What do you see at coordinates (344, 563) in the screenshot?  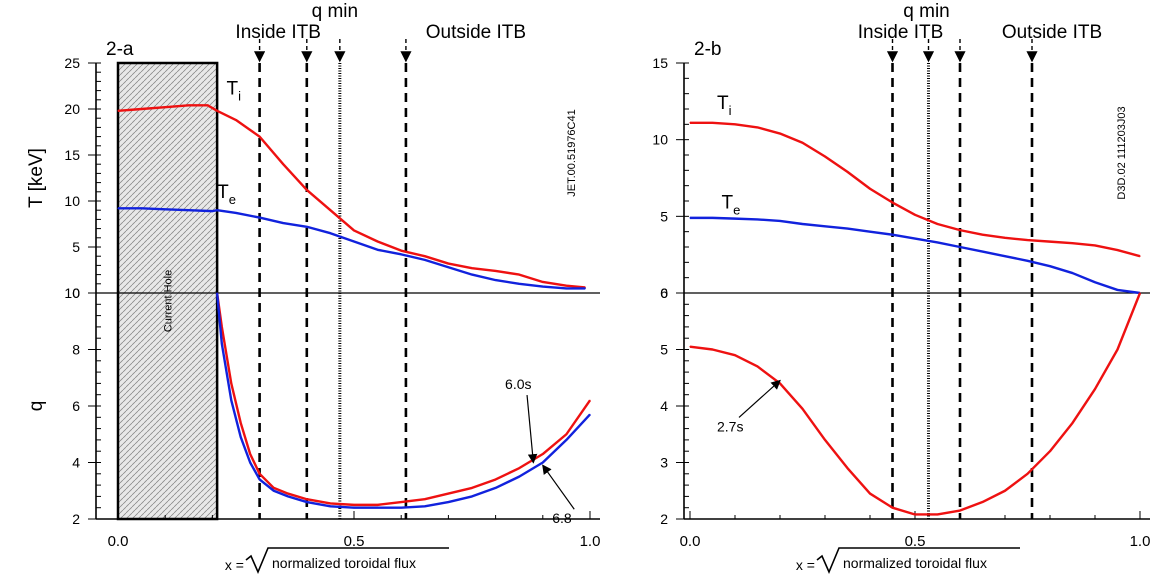 I see `x-axis-label-text: normalized toroidal flux` at bounding box center [344, 563].